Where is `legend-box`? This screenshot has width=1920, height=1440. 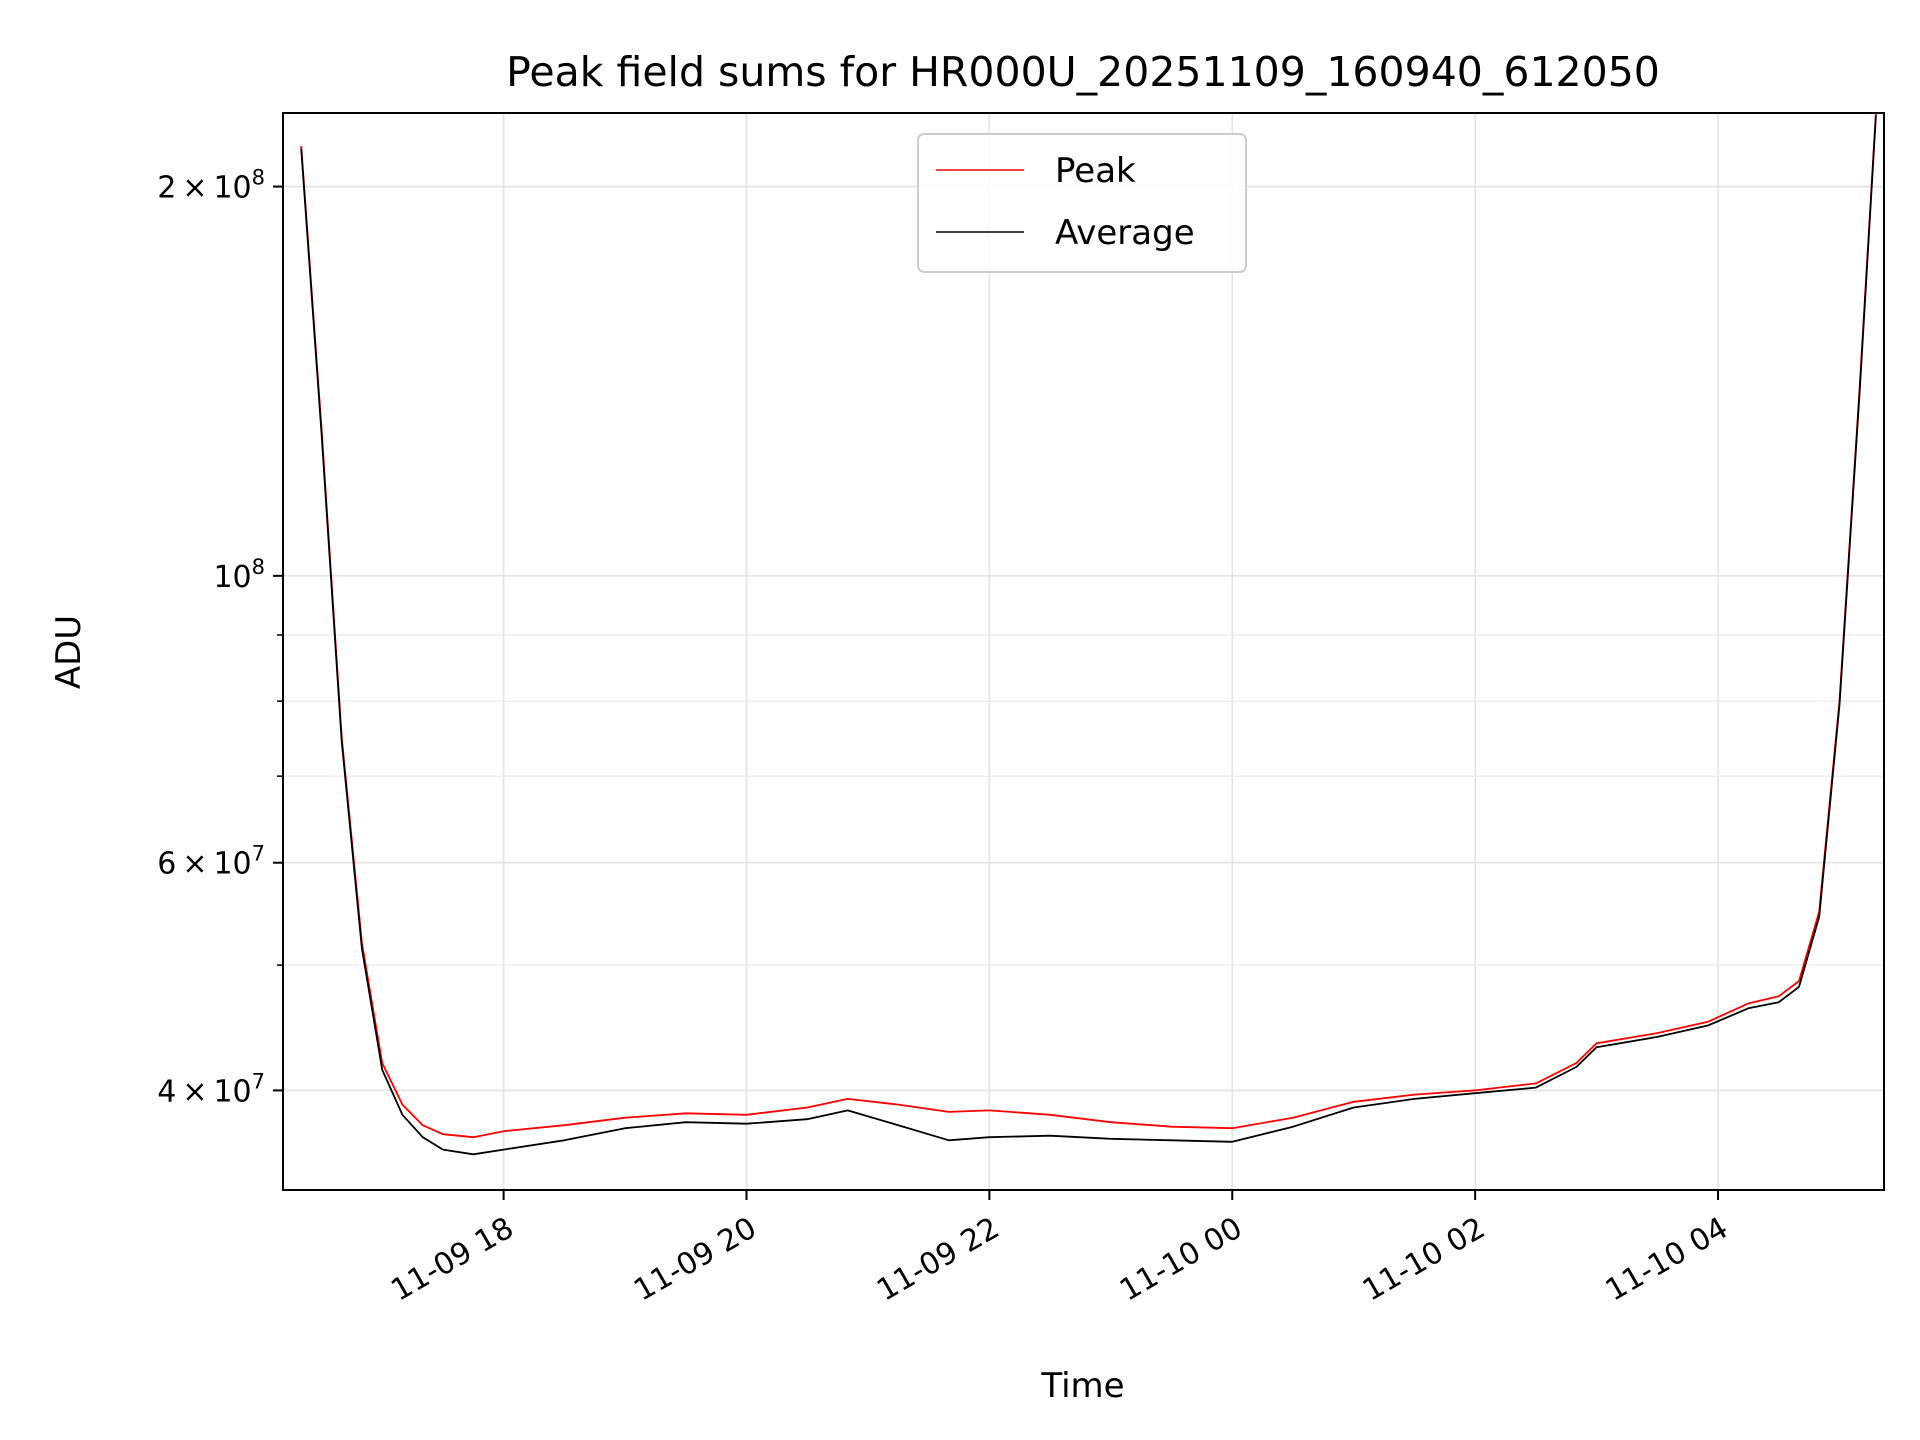
legend-box is located at coordinates (1082, 203).